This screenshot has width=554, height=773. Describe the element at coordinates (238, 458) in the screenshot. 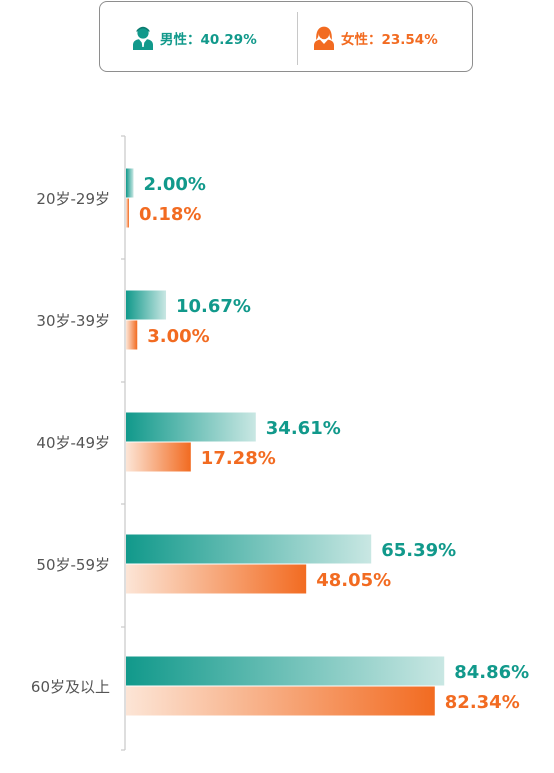

I see `data-label-female: 17.28%` at that location.